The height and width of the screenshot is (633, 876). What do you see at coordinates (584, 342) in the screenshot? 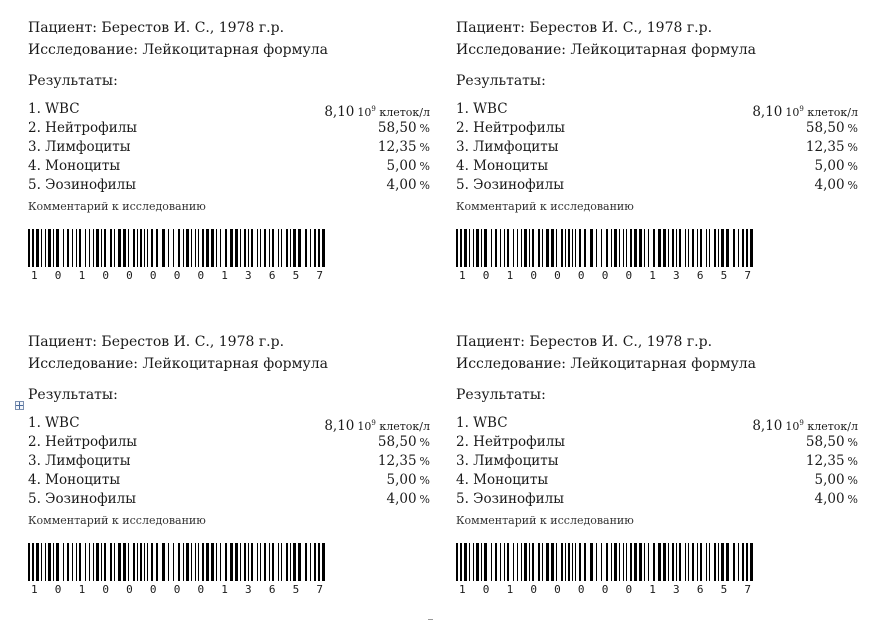
I see `patient-line: Пациент: Берестов И. С., 1978 г.р.` at bounding box center [584, 342].